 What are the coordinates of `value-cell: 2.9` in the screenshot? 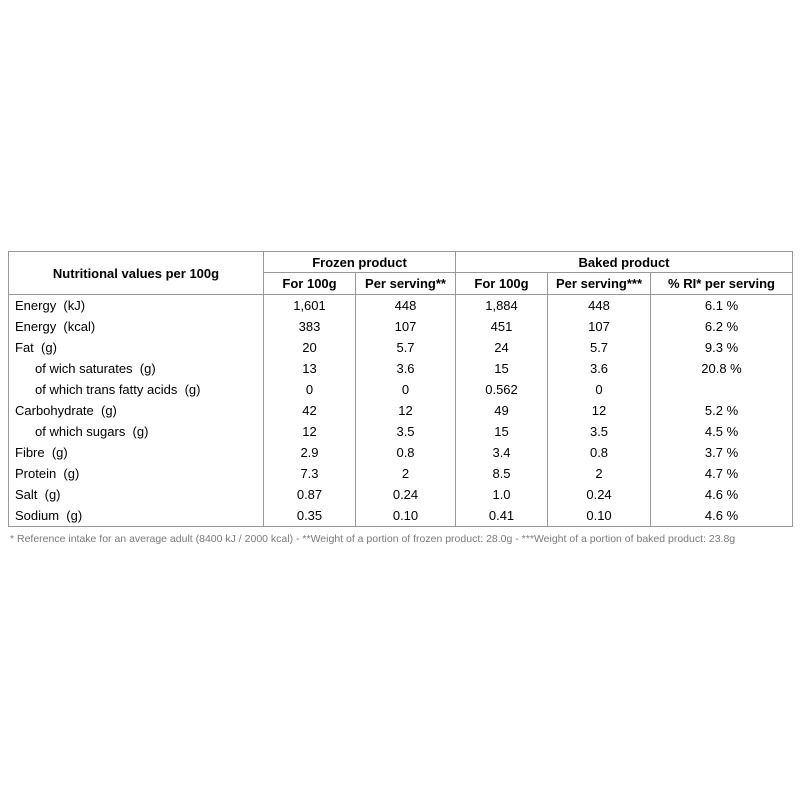 It's located at (309, 452).